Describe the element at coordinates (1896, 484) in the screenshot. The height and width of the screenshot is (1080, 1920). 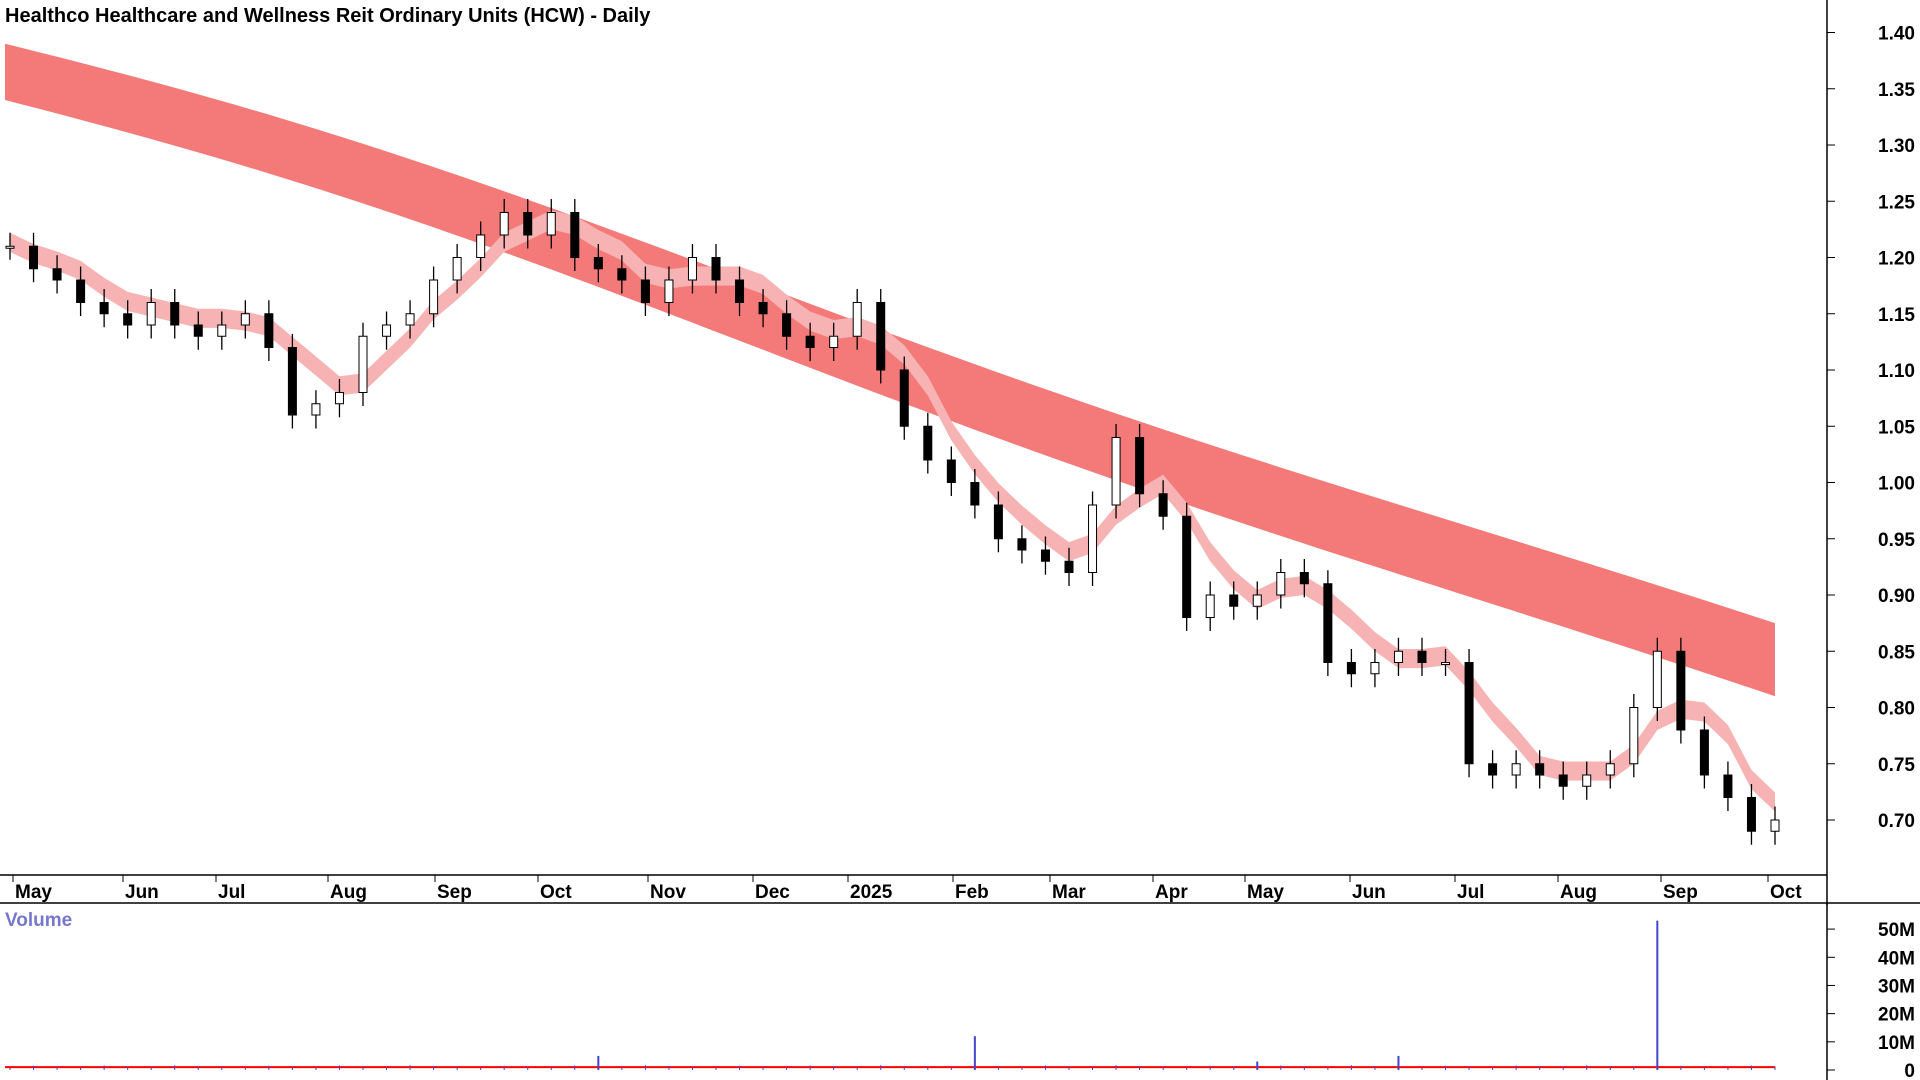
I see `y-tick-label: 1.00` at that location.